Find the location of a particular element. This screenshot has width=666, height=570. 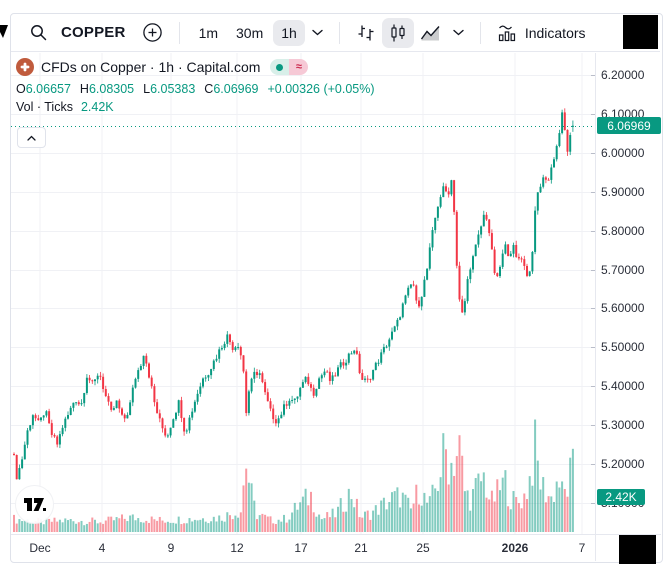

chart-style-area-icon is located at coordinates (430, 33).